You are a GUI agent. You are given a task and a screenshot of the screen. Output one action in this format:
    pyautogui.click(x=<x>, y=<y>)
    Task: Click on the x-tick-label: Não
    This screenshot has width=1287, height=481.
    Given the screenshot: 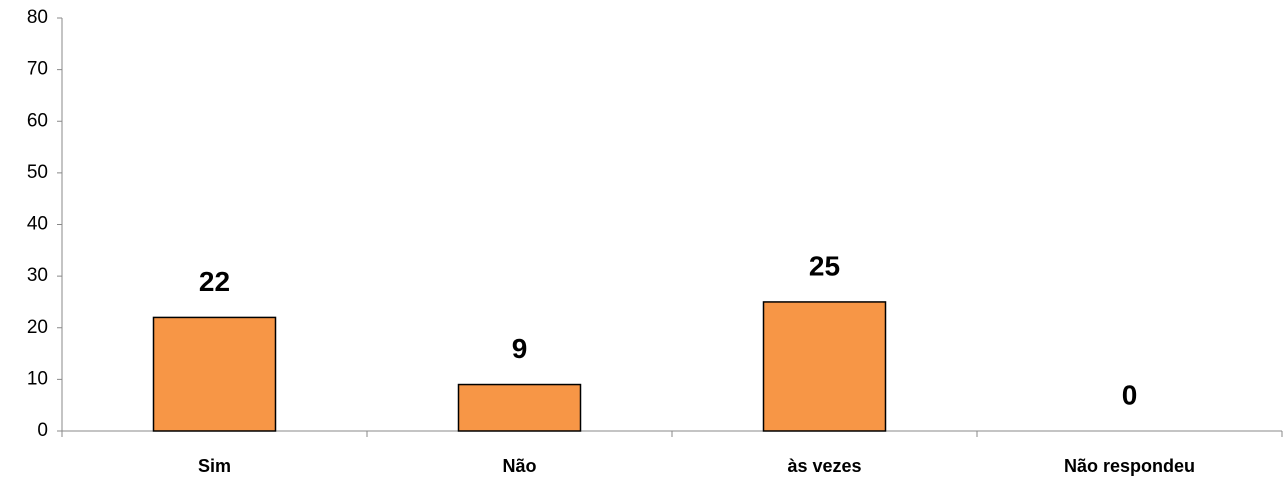 What is the action you would take?
    pyautogui.click(x=519, y=466)
    